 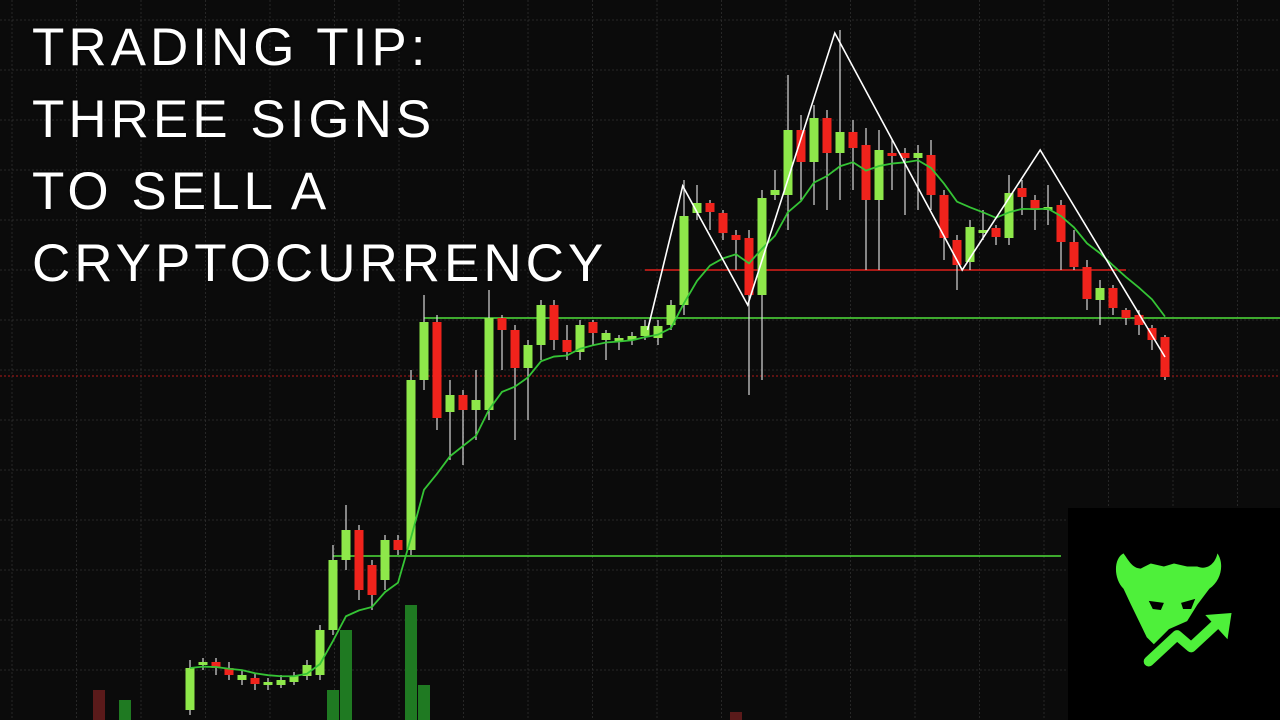 What do you see at coordinates (320, 263) in the screenshot?
I see `headline-line-4: CRYPTOCURRENCY` at bounding box center [320, 263].